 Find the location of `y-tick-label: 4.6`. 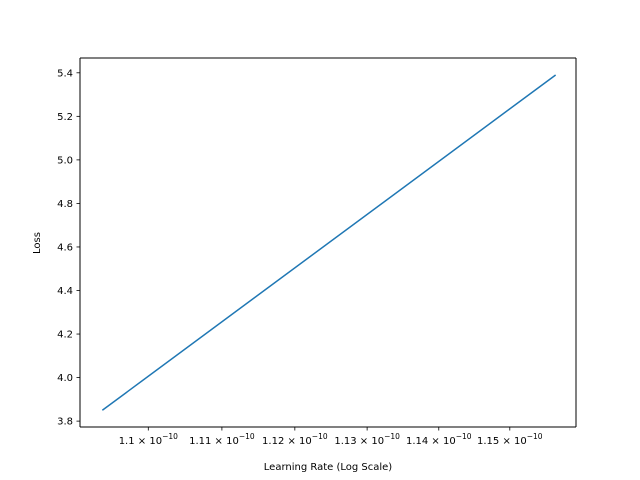

y-tick-label: 4.6 is located at coordinates (65, 247).